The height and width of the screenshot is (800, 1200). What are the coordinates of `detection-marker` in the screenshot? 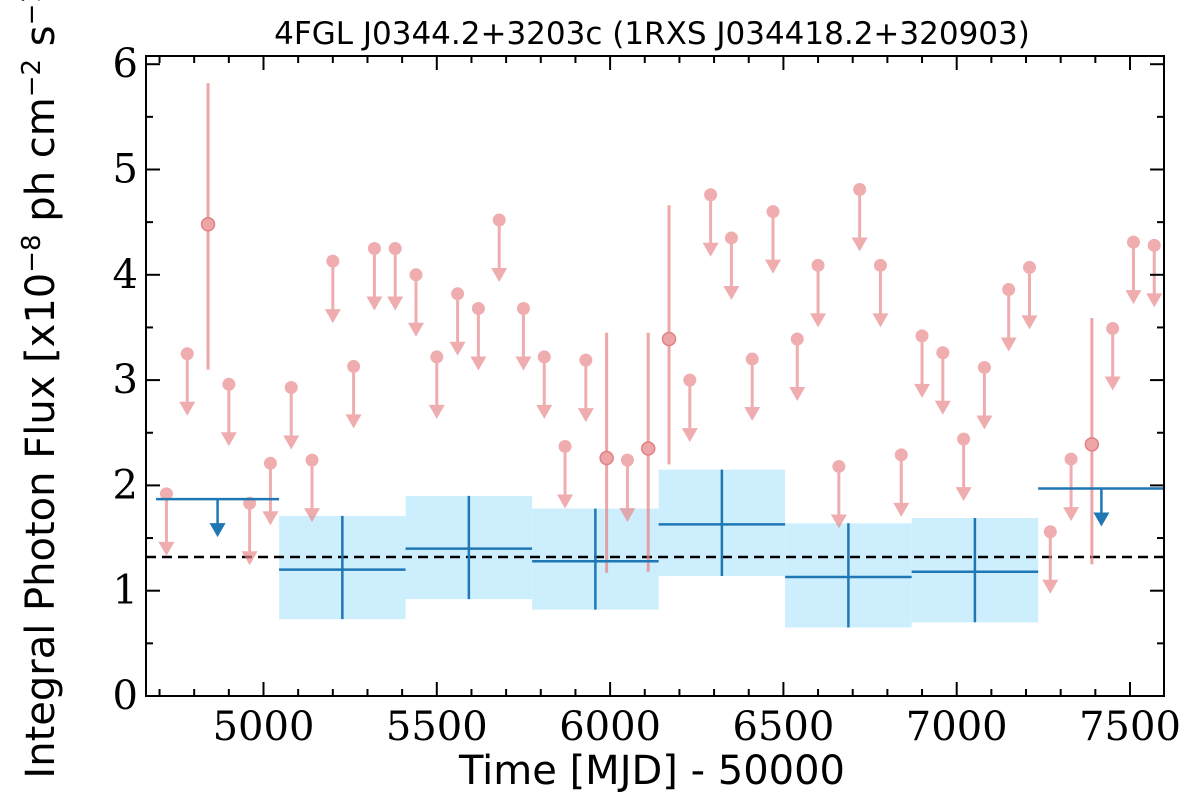 It's located at (208, 224).